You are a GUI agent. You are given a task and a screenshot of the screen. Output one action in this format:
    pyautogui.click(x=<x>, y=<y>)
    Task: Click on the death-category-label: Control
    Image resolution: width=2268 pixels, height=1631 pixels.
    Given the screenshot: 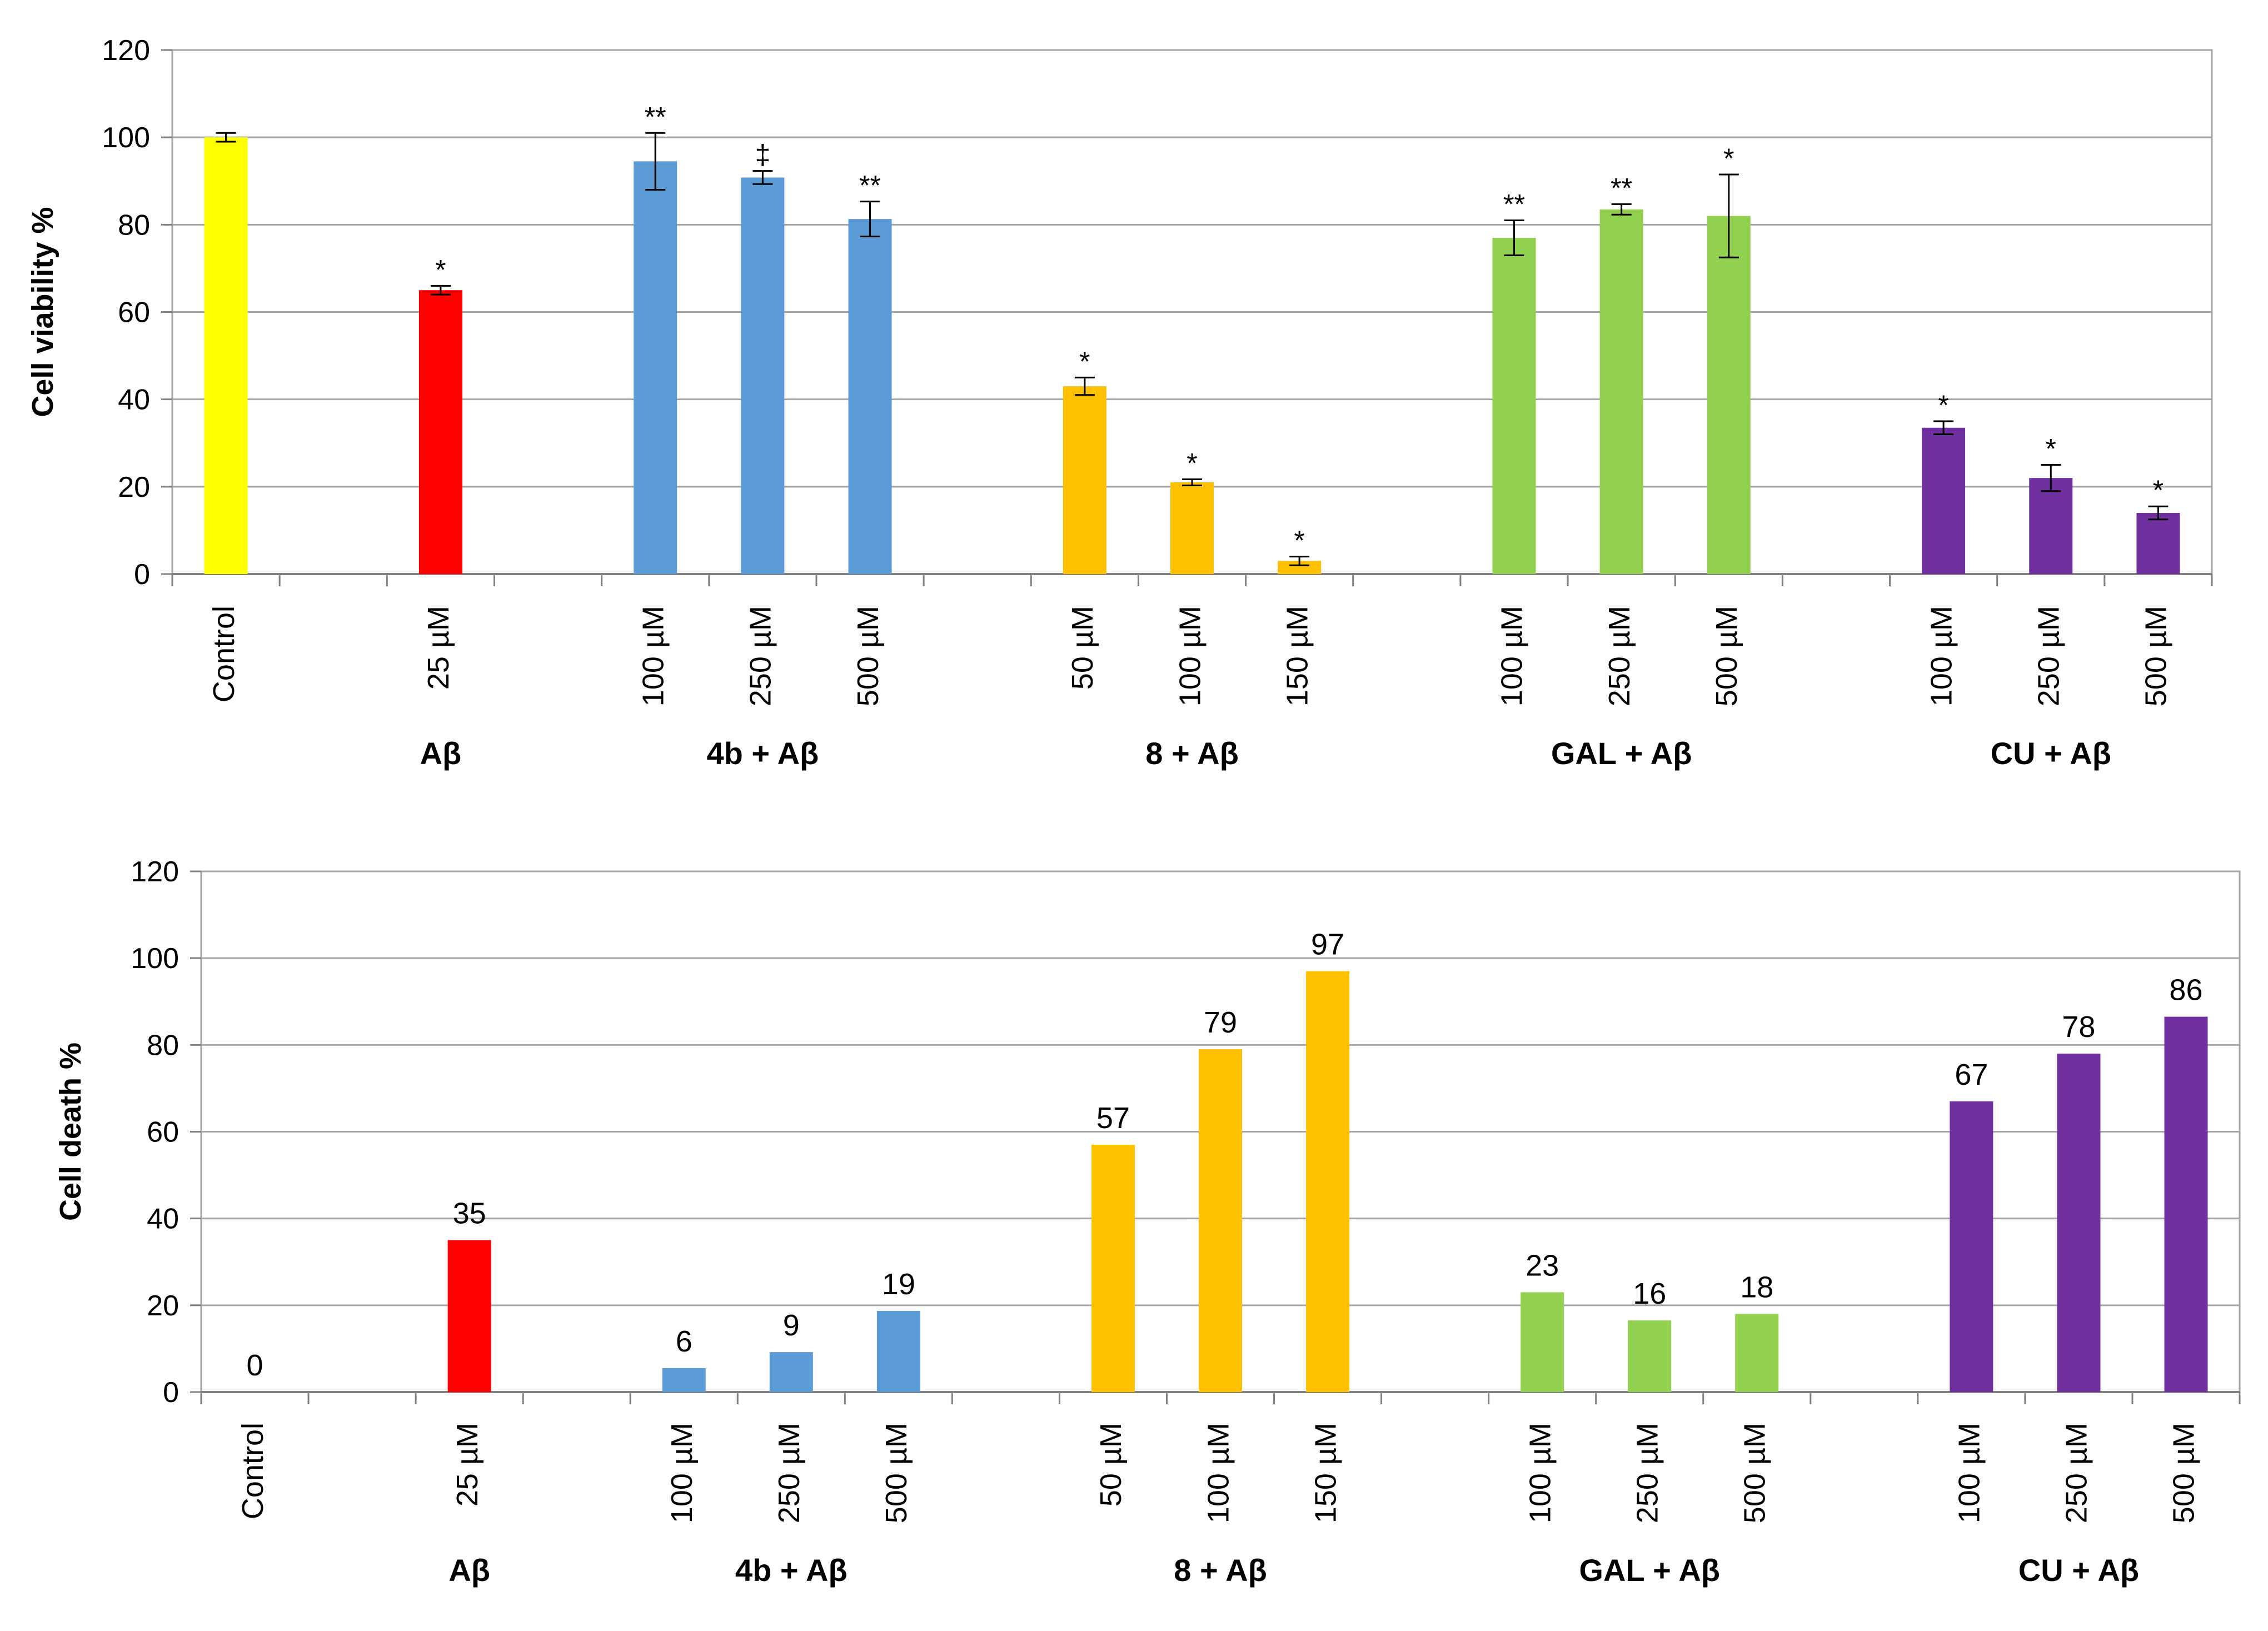 What is the action you would take?
    pyautogui.click(x=253, y=1471)
    